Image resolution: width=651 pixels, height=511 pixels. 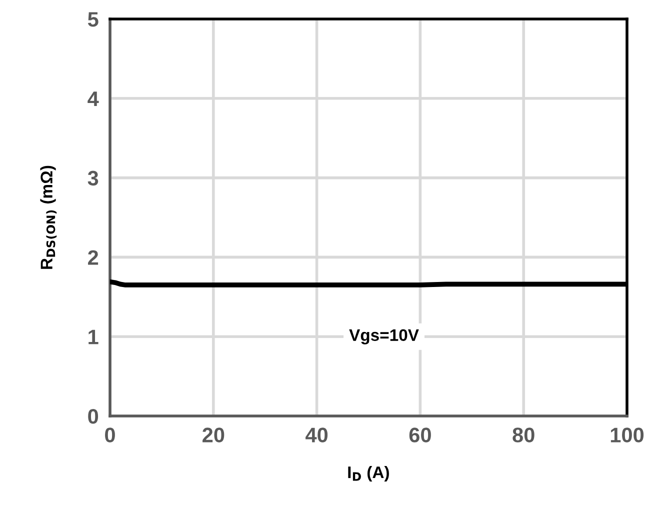 I want to click on x-tick-label: 40, so click(x=317, y=435).